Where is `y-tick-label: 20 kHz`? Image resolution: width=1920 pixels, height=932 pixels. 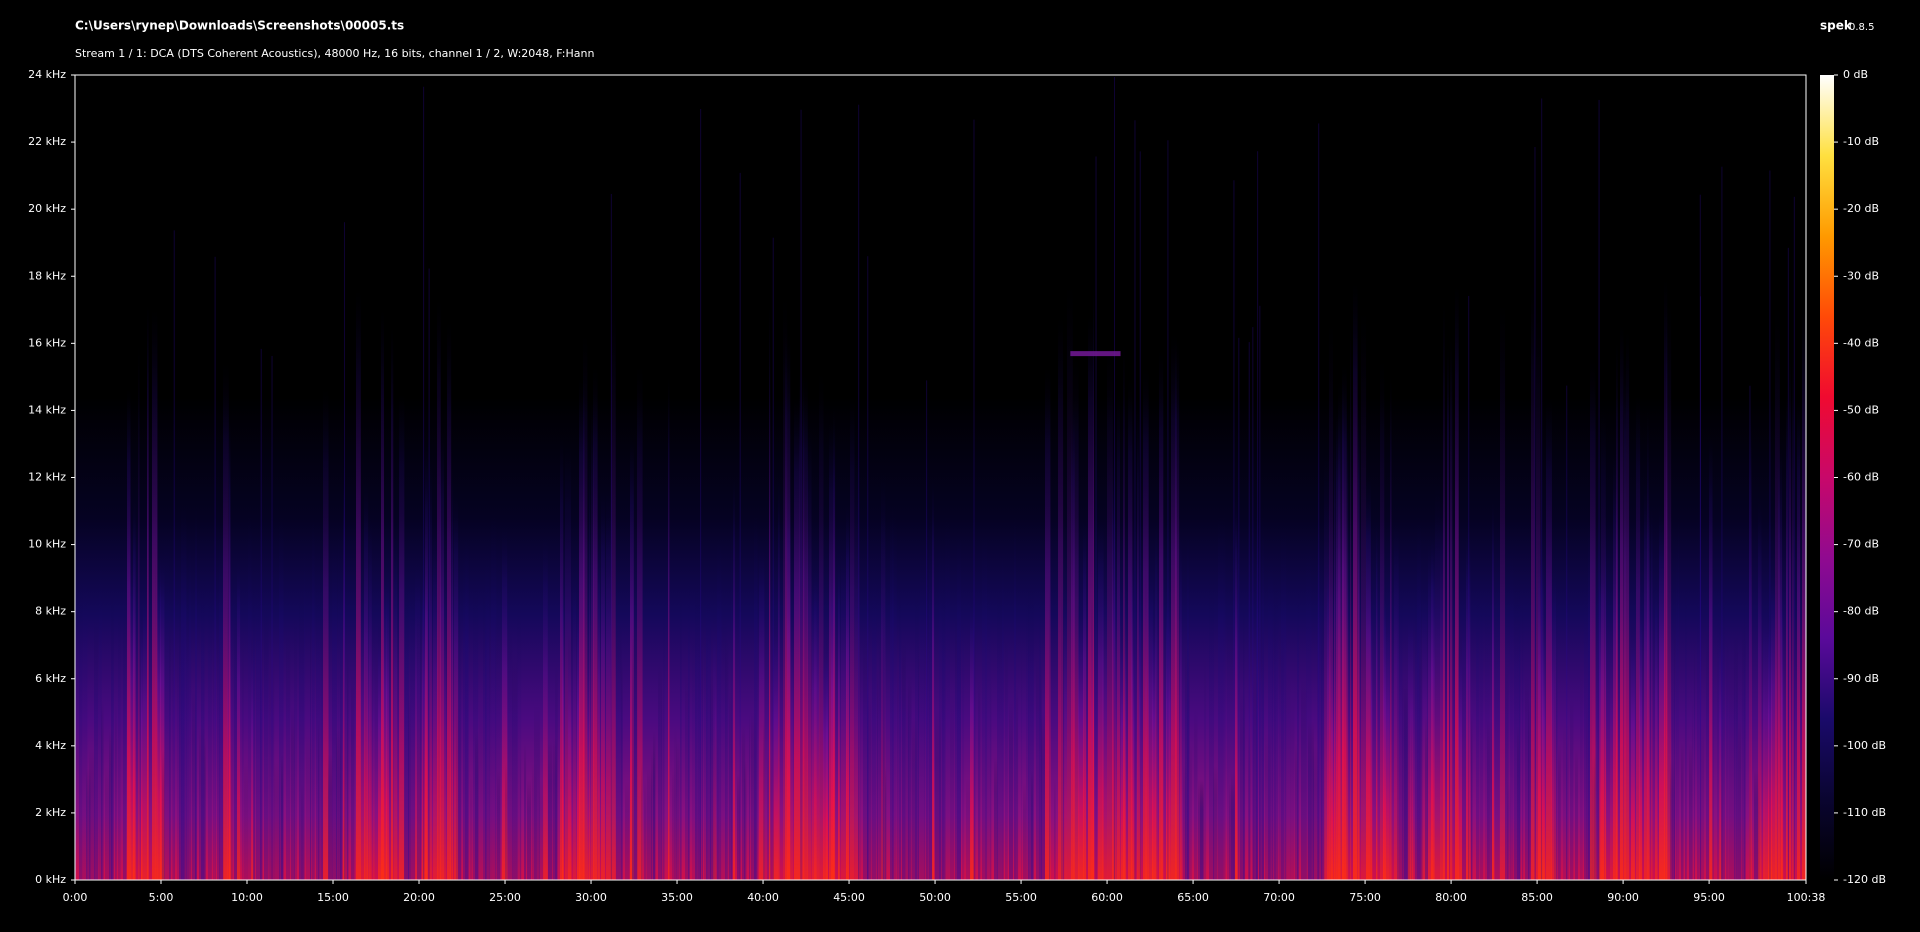 y-tick-label: 20 kHz is located at coordinates (47, 208).